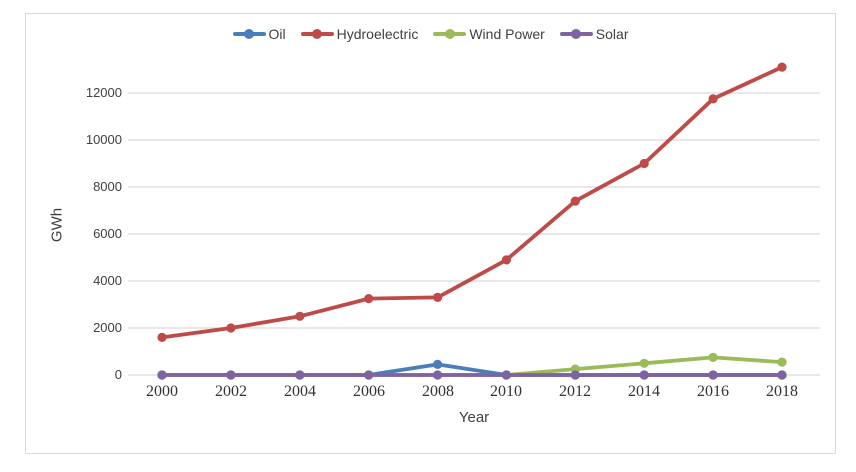 Image resolution: width=856 pixels, height=472 pixels. Describe the element at coordinates (103, 92) in the screenshot. I see `y-tick-12000: 12000` at that location.